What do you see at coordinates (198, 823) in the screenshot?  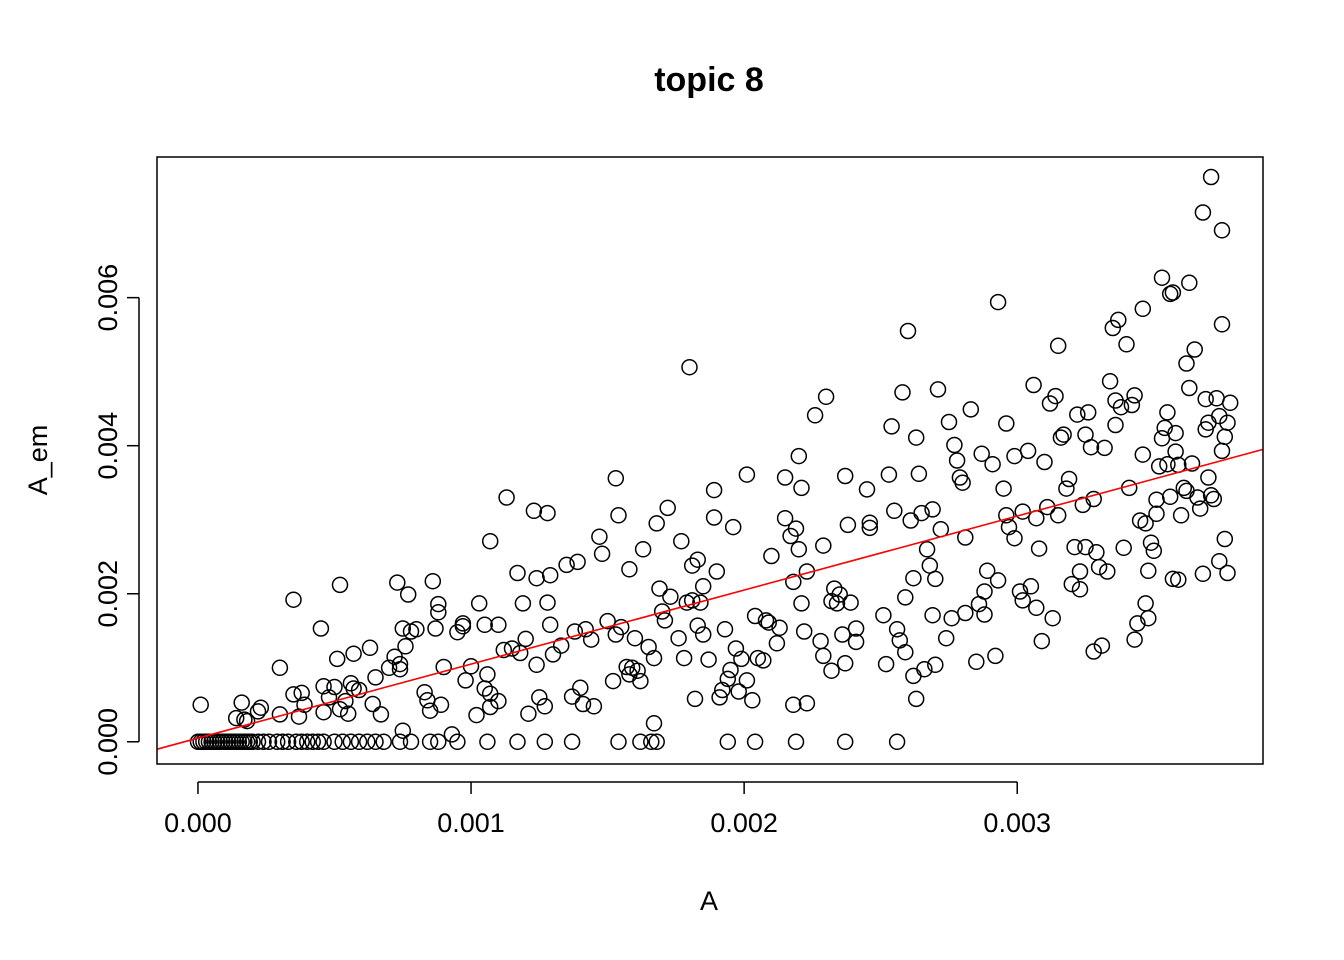 I see `x-tick-label: 0.000` at bounding box center [198, 823].